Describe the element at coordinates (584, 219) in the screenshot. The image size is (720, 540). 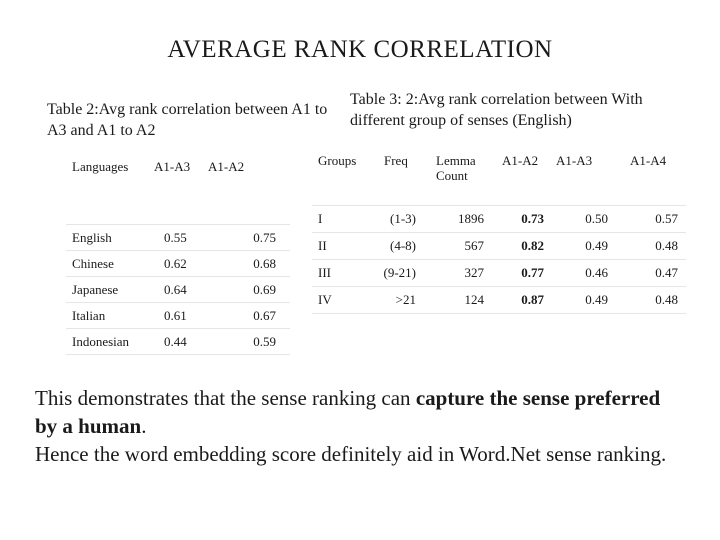
I see `table3-cell-a1-a3: 0.50` at that location.